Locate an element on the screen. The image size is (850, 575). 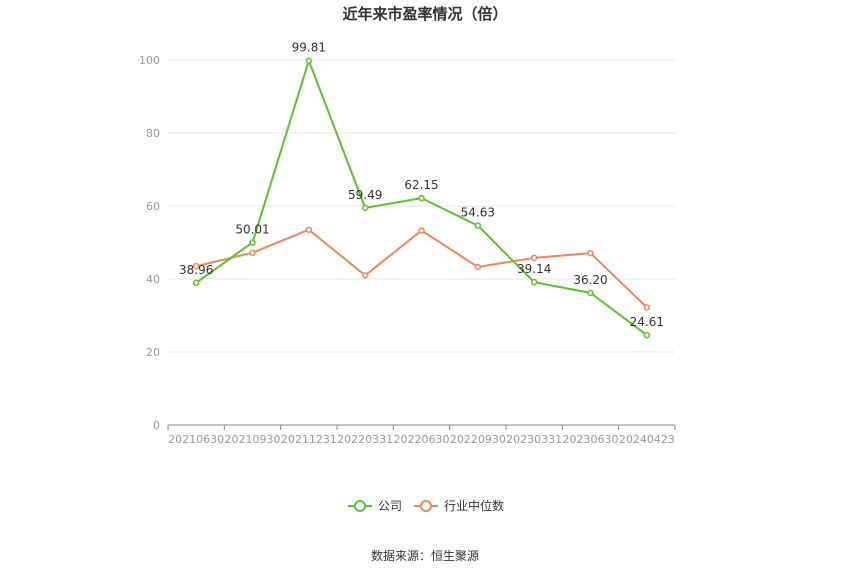
data-label: 38.96 is located at coordinates (196, 270).